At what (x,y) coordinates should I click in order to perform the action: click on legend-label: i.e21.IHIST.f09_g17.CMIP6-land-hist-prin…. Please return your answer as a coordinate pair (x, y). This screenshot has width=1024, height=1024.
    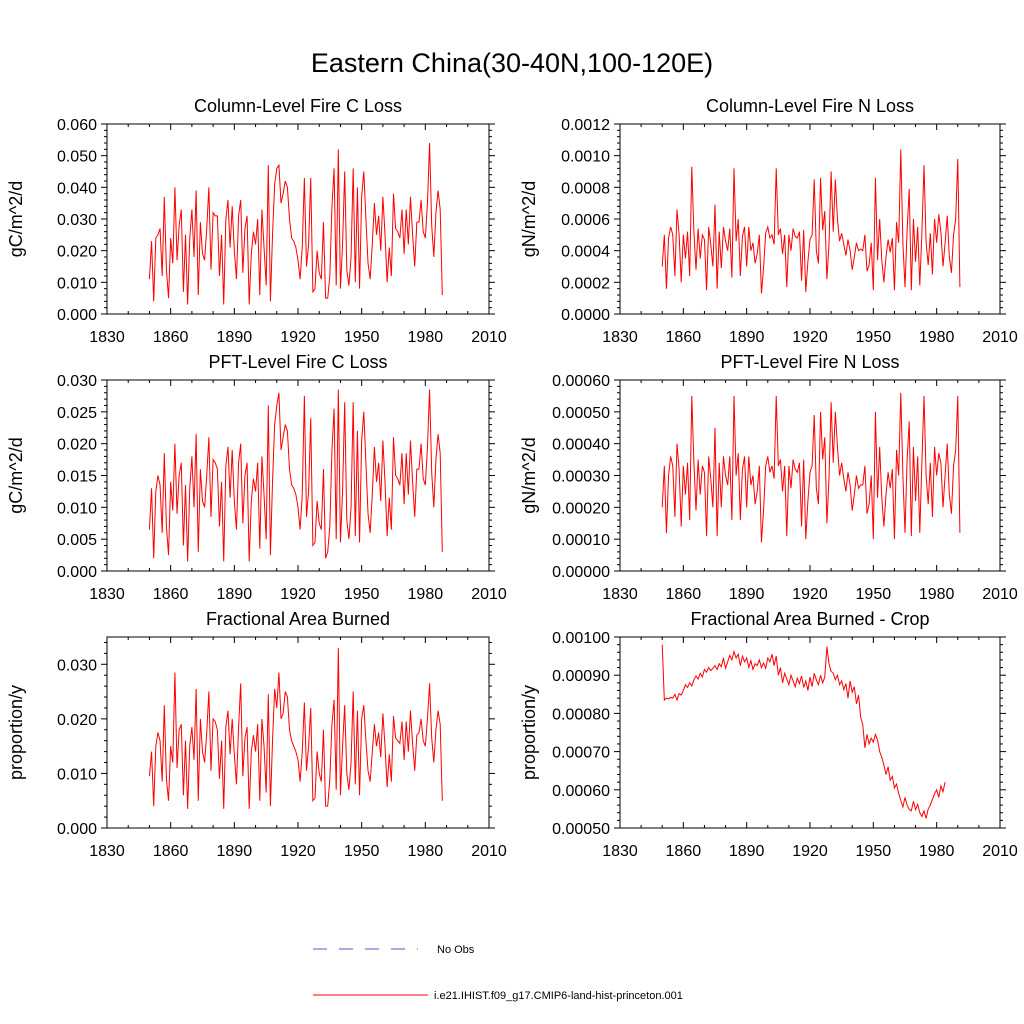
    Looking at the image, I should click on (558, 996).